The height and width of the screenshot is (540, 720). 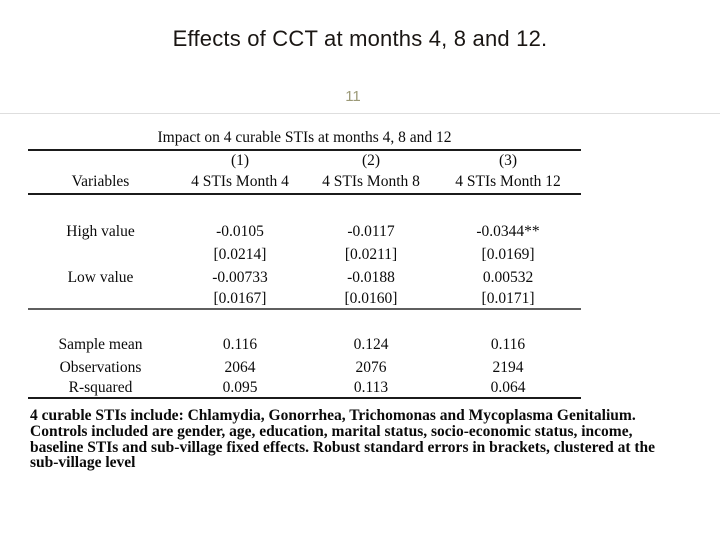 What do you see at coordinates (371, 182) in the screenshot?
I see `column-header-month8: 4 STIs Month 8` at bounding box center [371, 182].